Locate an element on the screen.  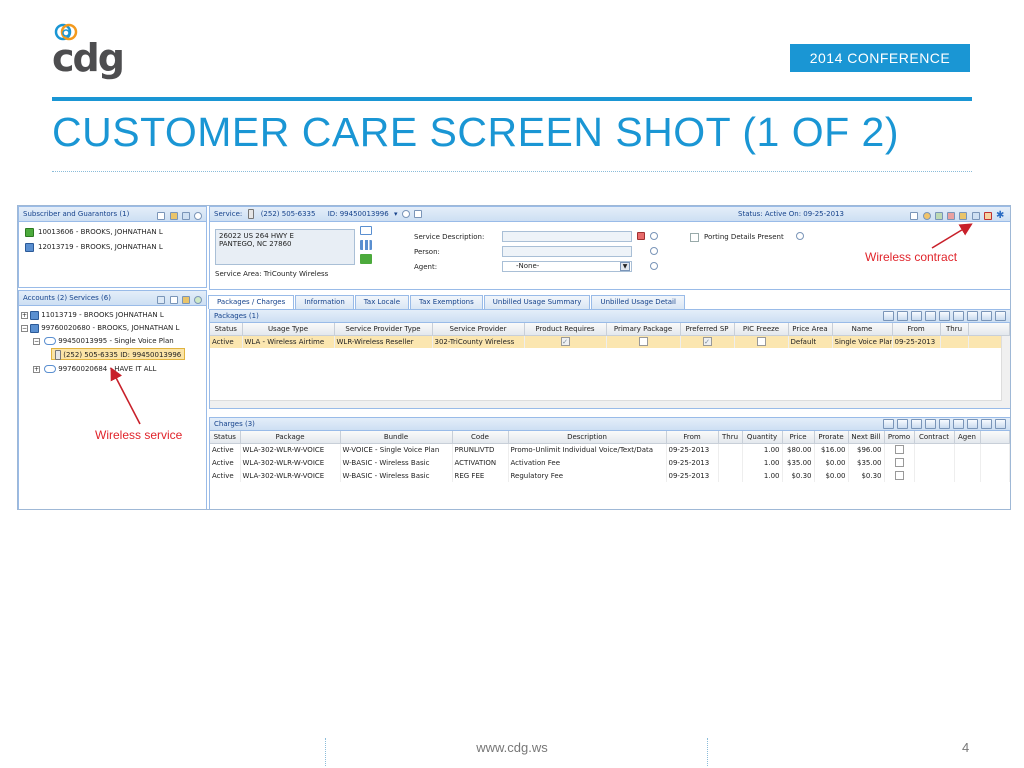
tree-item-account: + 11013719 - BROOKS JOHNATHAN L is located at coordinates (92, 315).